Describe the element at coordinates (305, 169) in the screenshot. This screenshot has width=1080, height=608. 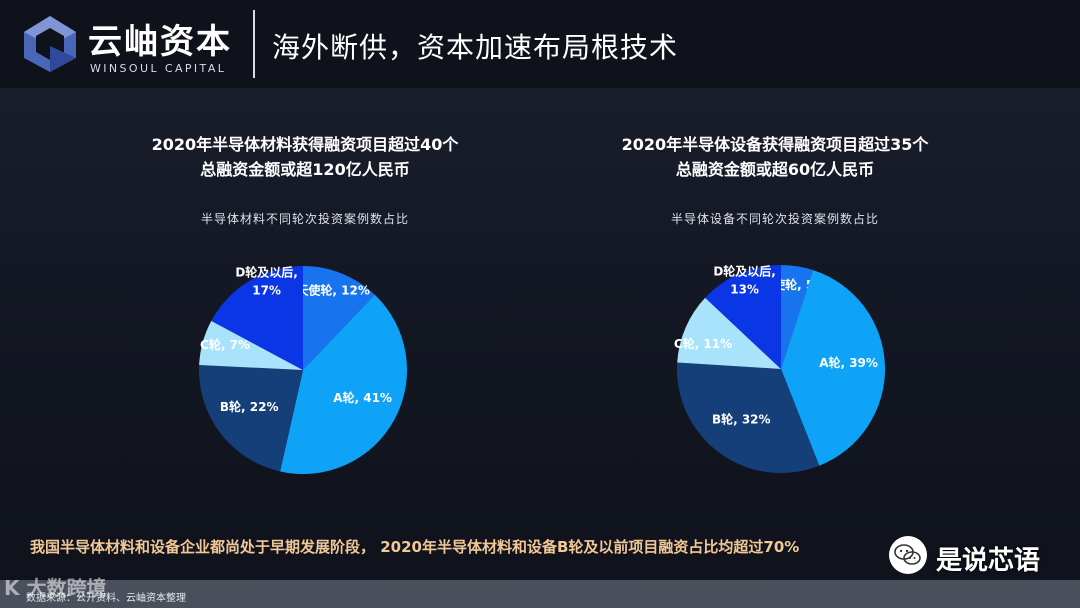
I see `chart-title-line2: 总融资金额或超120亿人民币` at that location.